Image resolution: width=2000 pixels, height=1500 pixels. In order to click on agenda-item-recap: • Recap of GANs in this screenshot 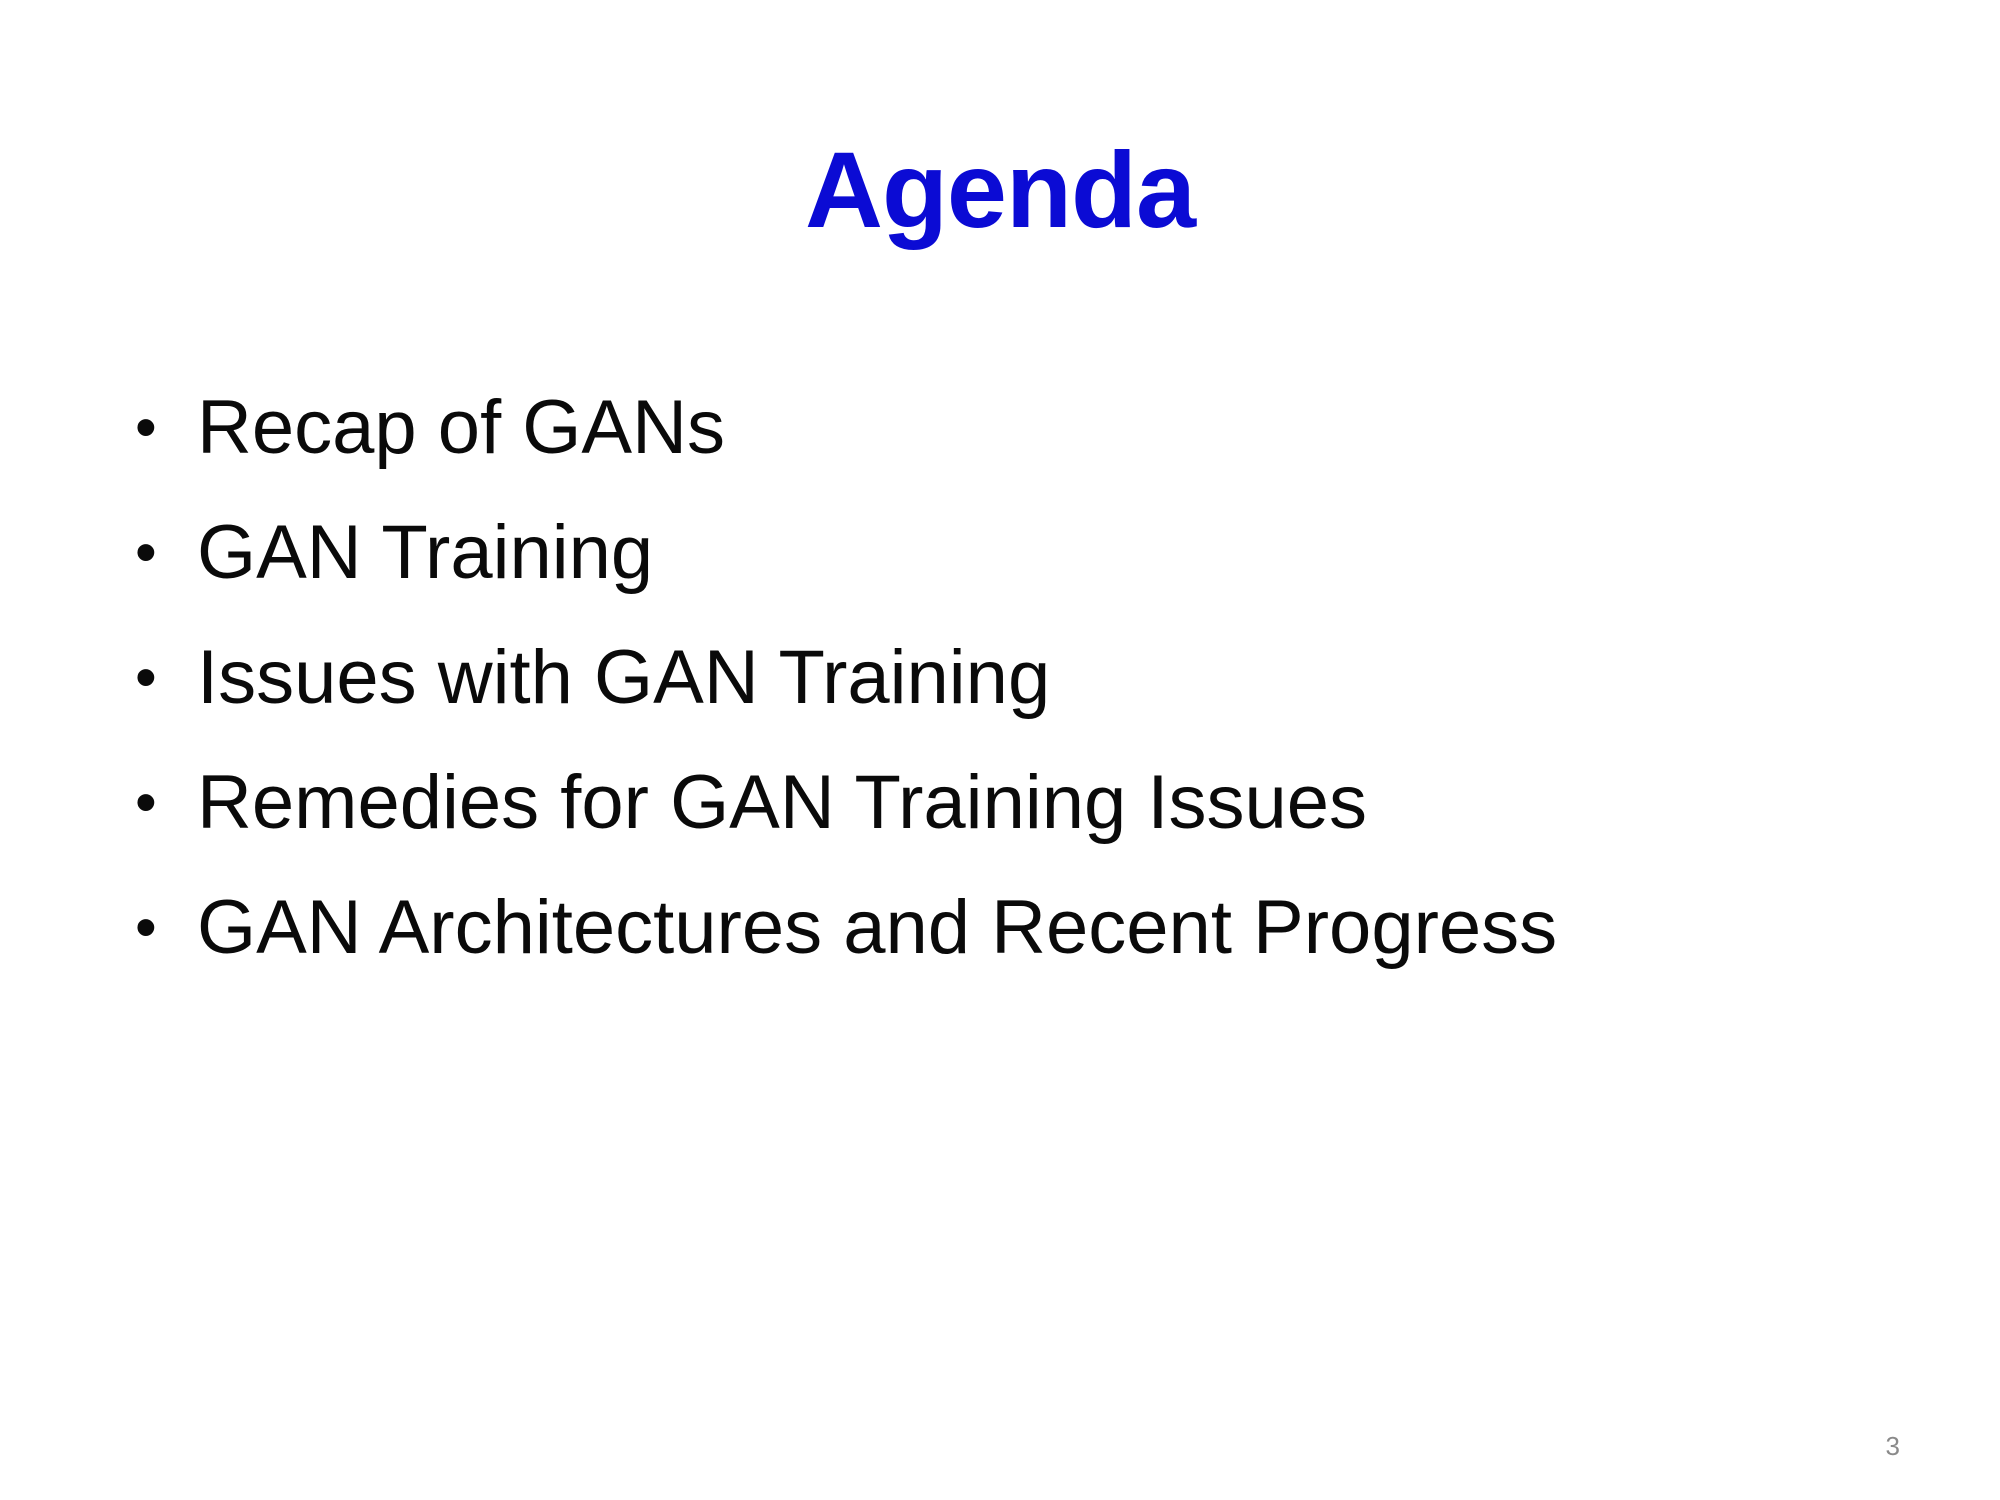, I will do `click(846, 427)`.